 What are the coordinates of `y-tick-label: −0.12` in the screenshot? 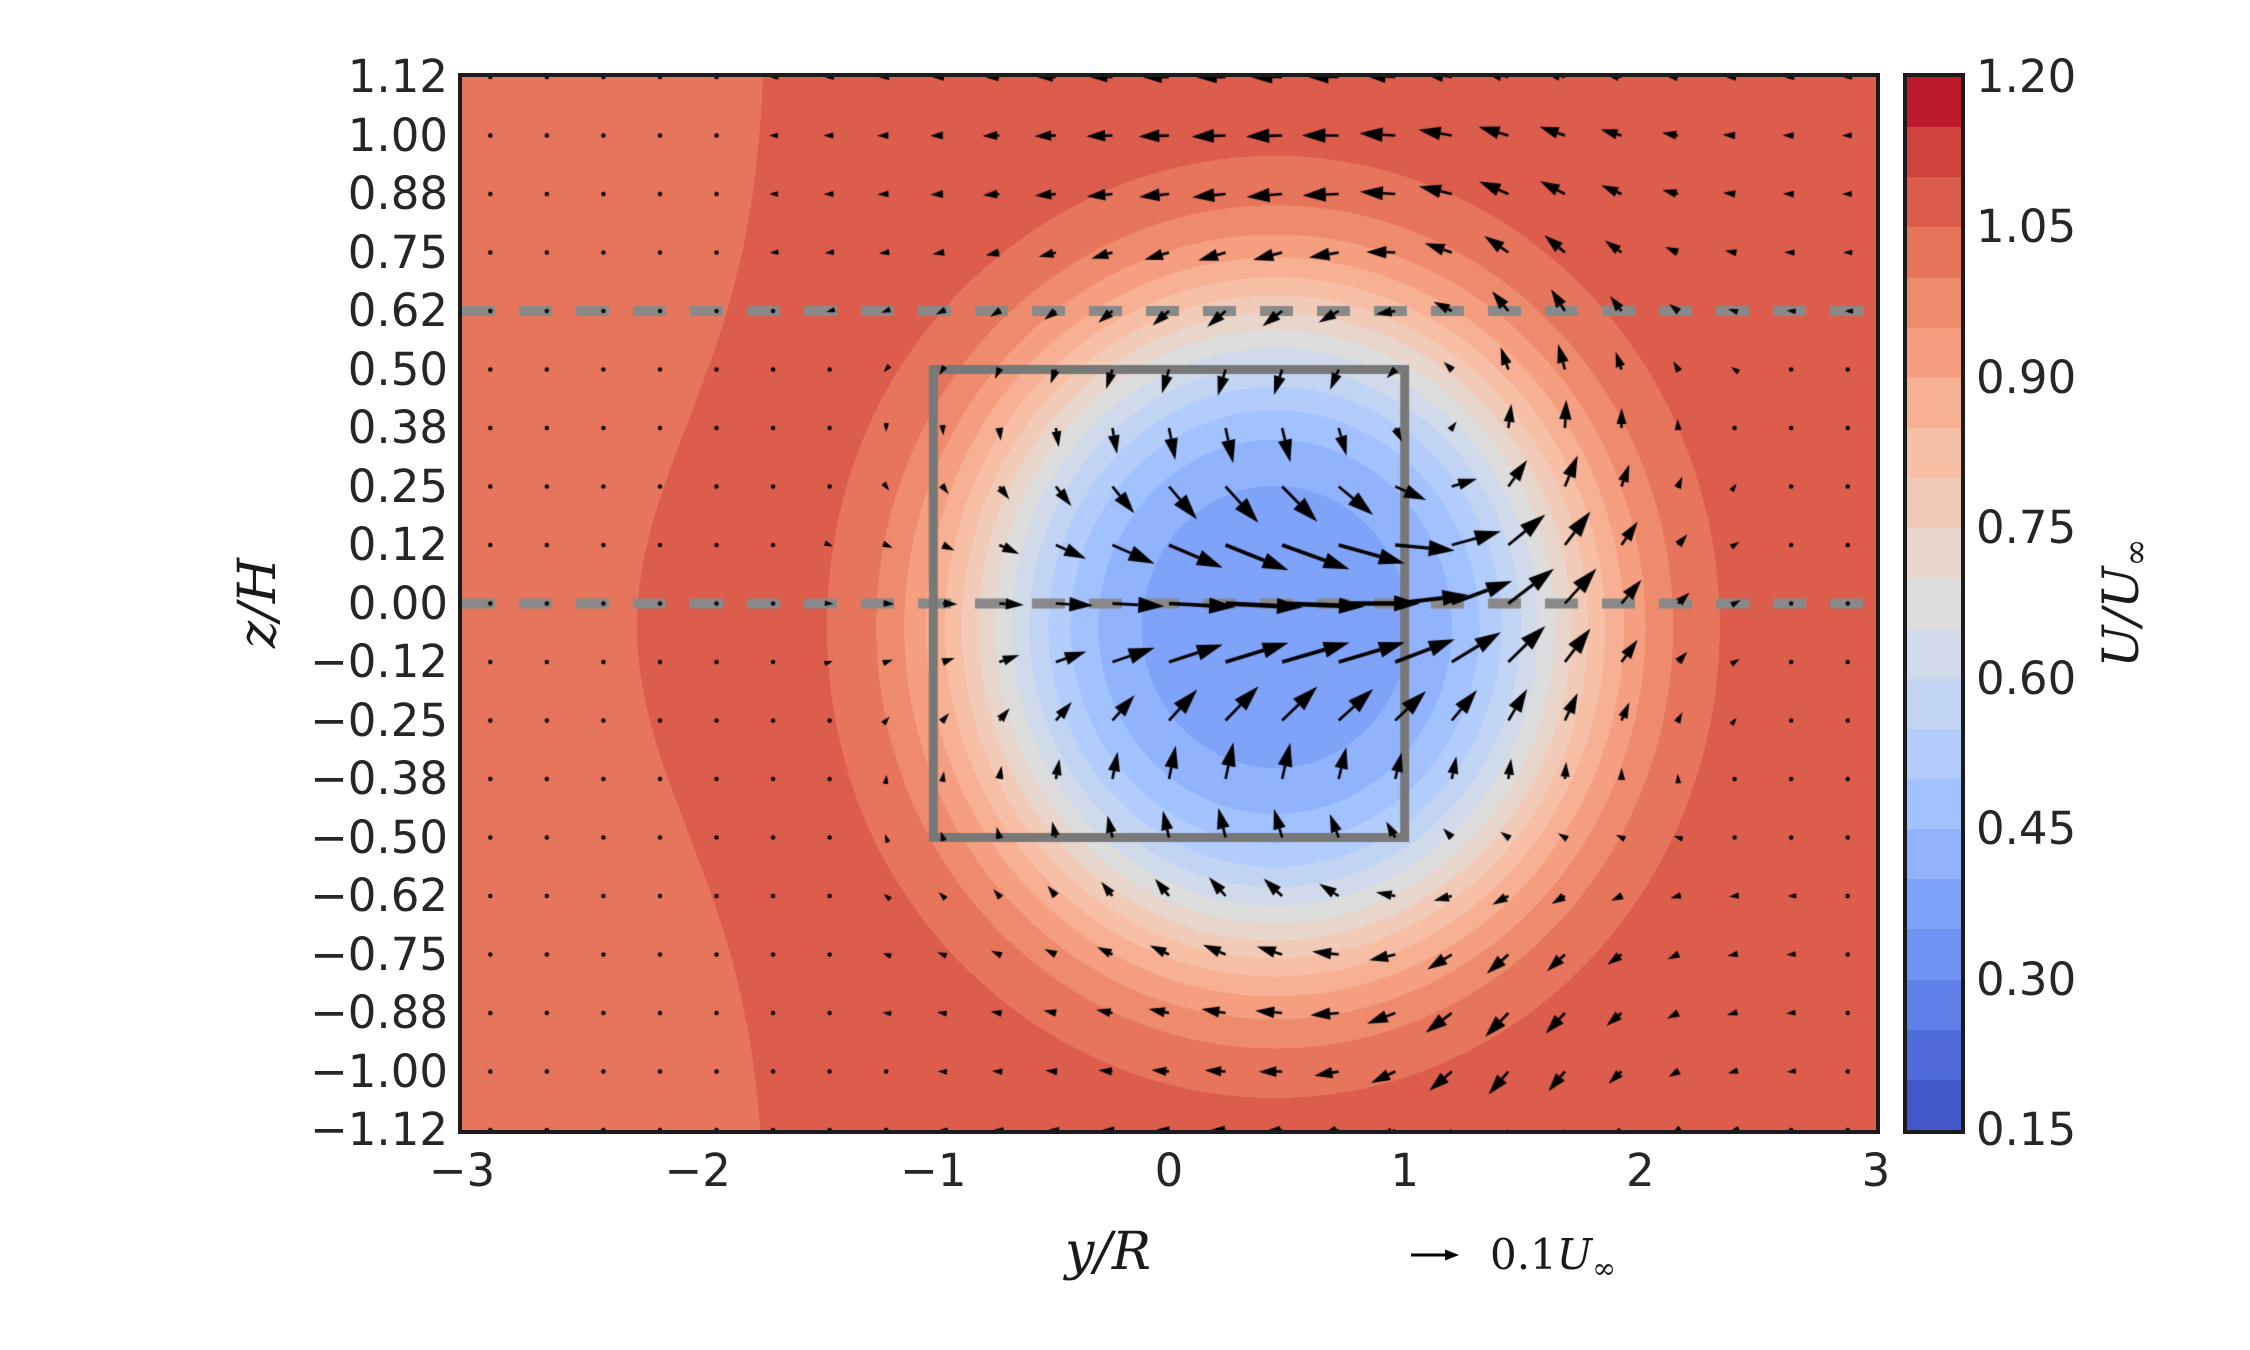 It's located at (379, 661).